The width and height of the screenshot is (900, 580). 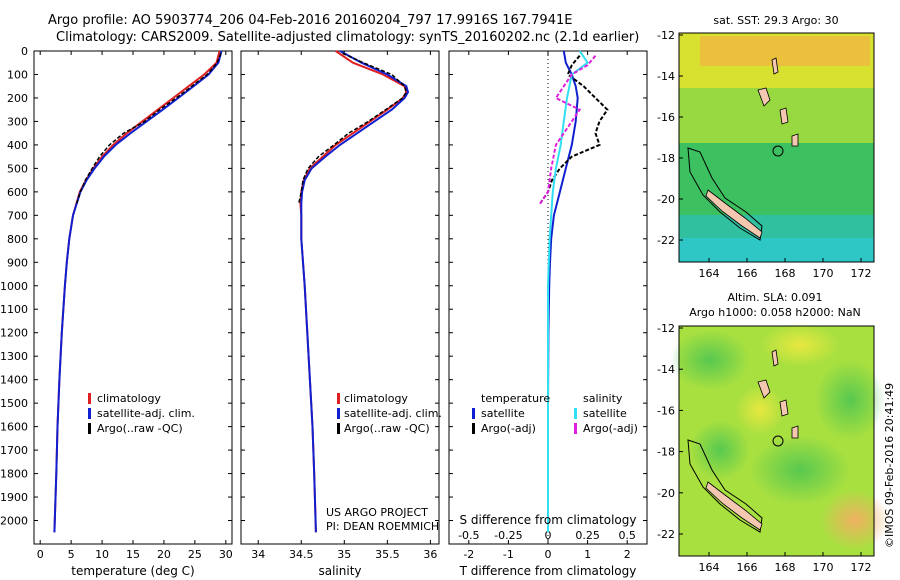 What do you see at coordinates (603, 398) in the screenshot?
I see `legend-title-salinity: salinity` at bounding box center [603, 398].